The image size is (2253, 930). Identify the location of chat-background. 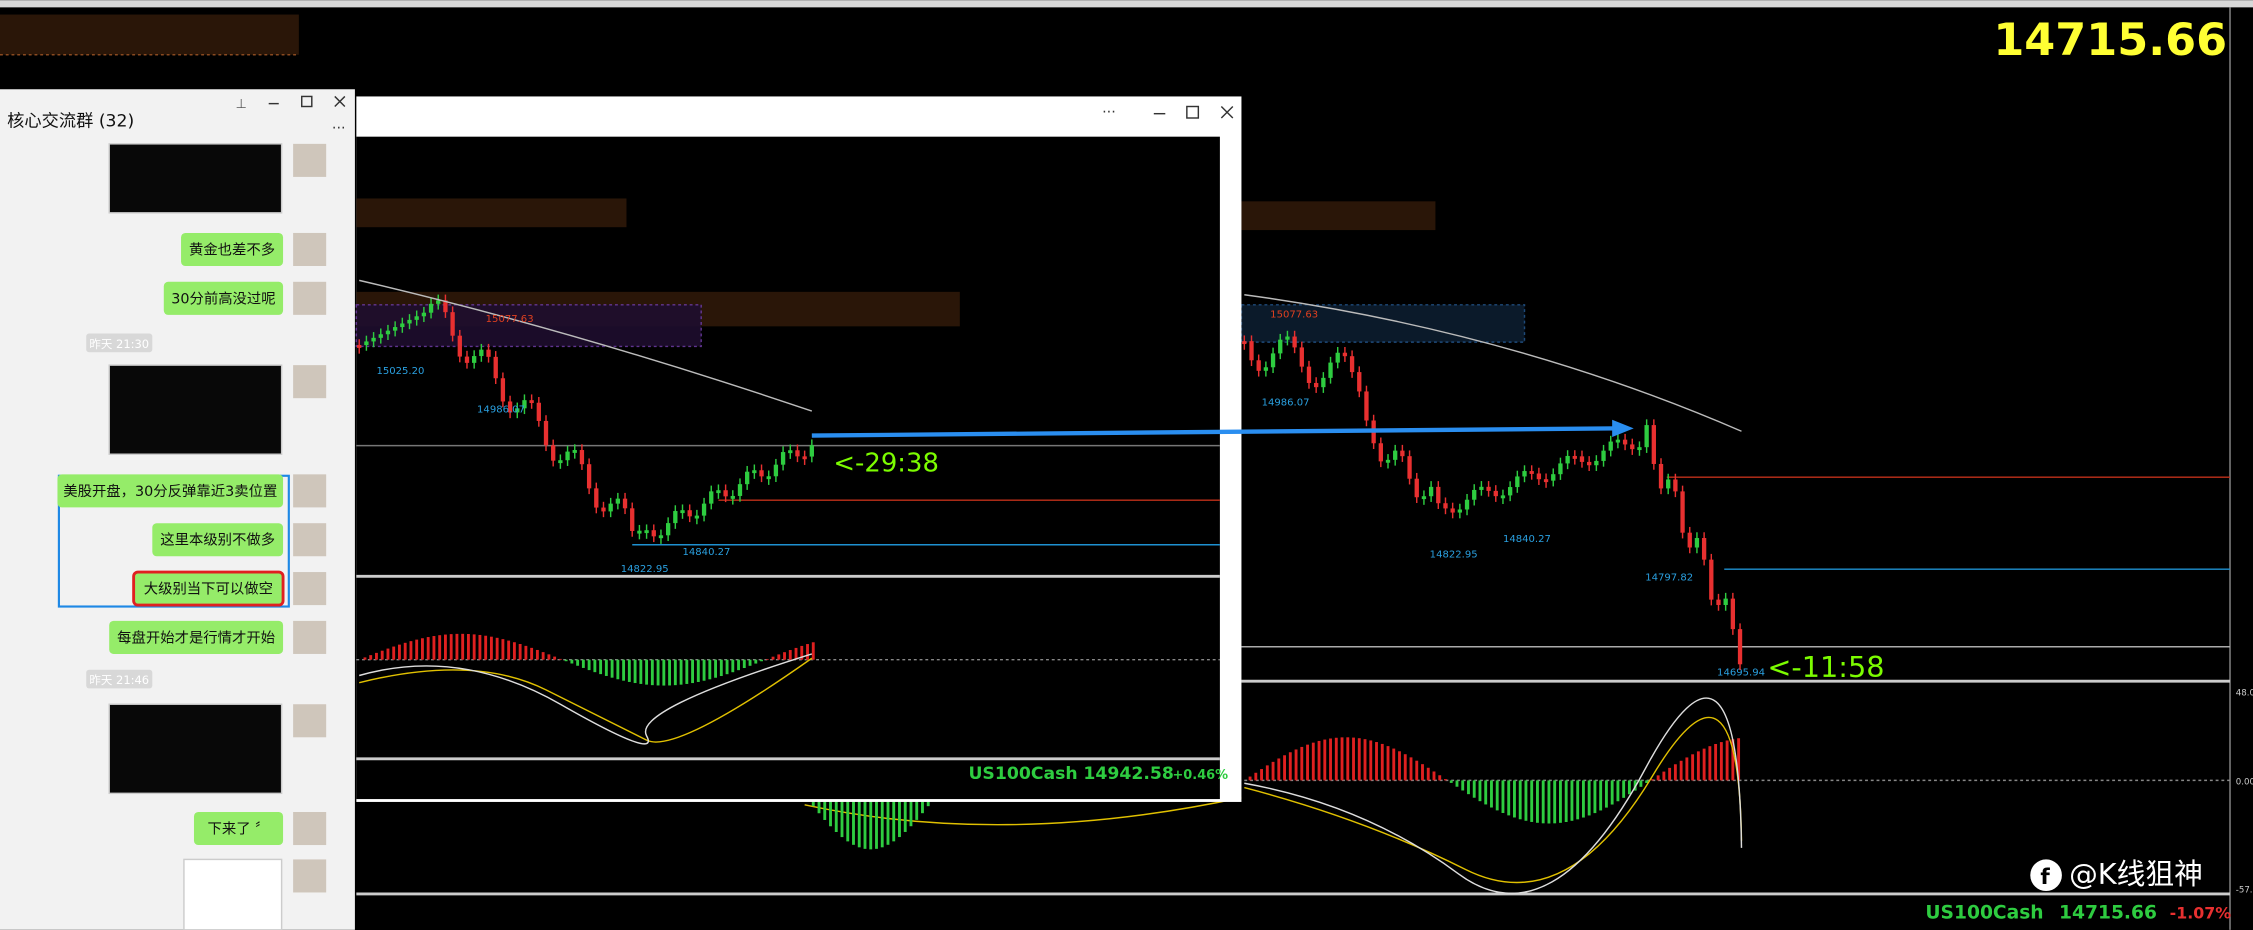
(177, 509).